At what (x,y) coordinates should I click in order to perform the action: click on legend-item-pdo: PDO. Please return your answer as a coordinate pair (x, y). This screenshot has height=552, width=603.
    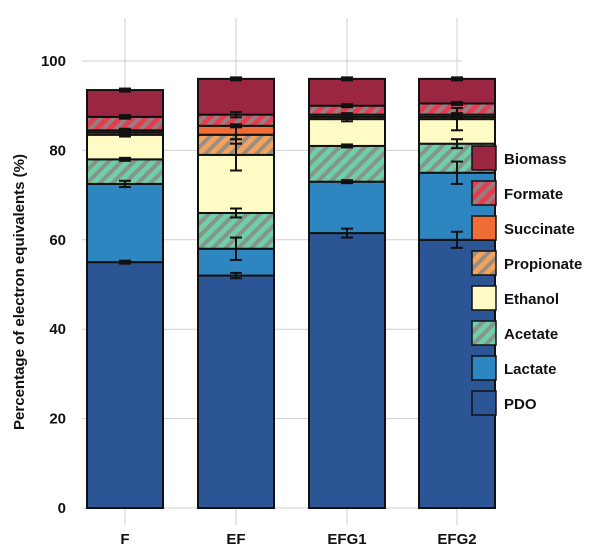
    Looking at the image, I should click on (504, 403).